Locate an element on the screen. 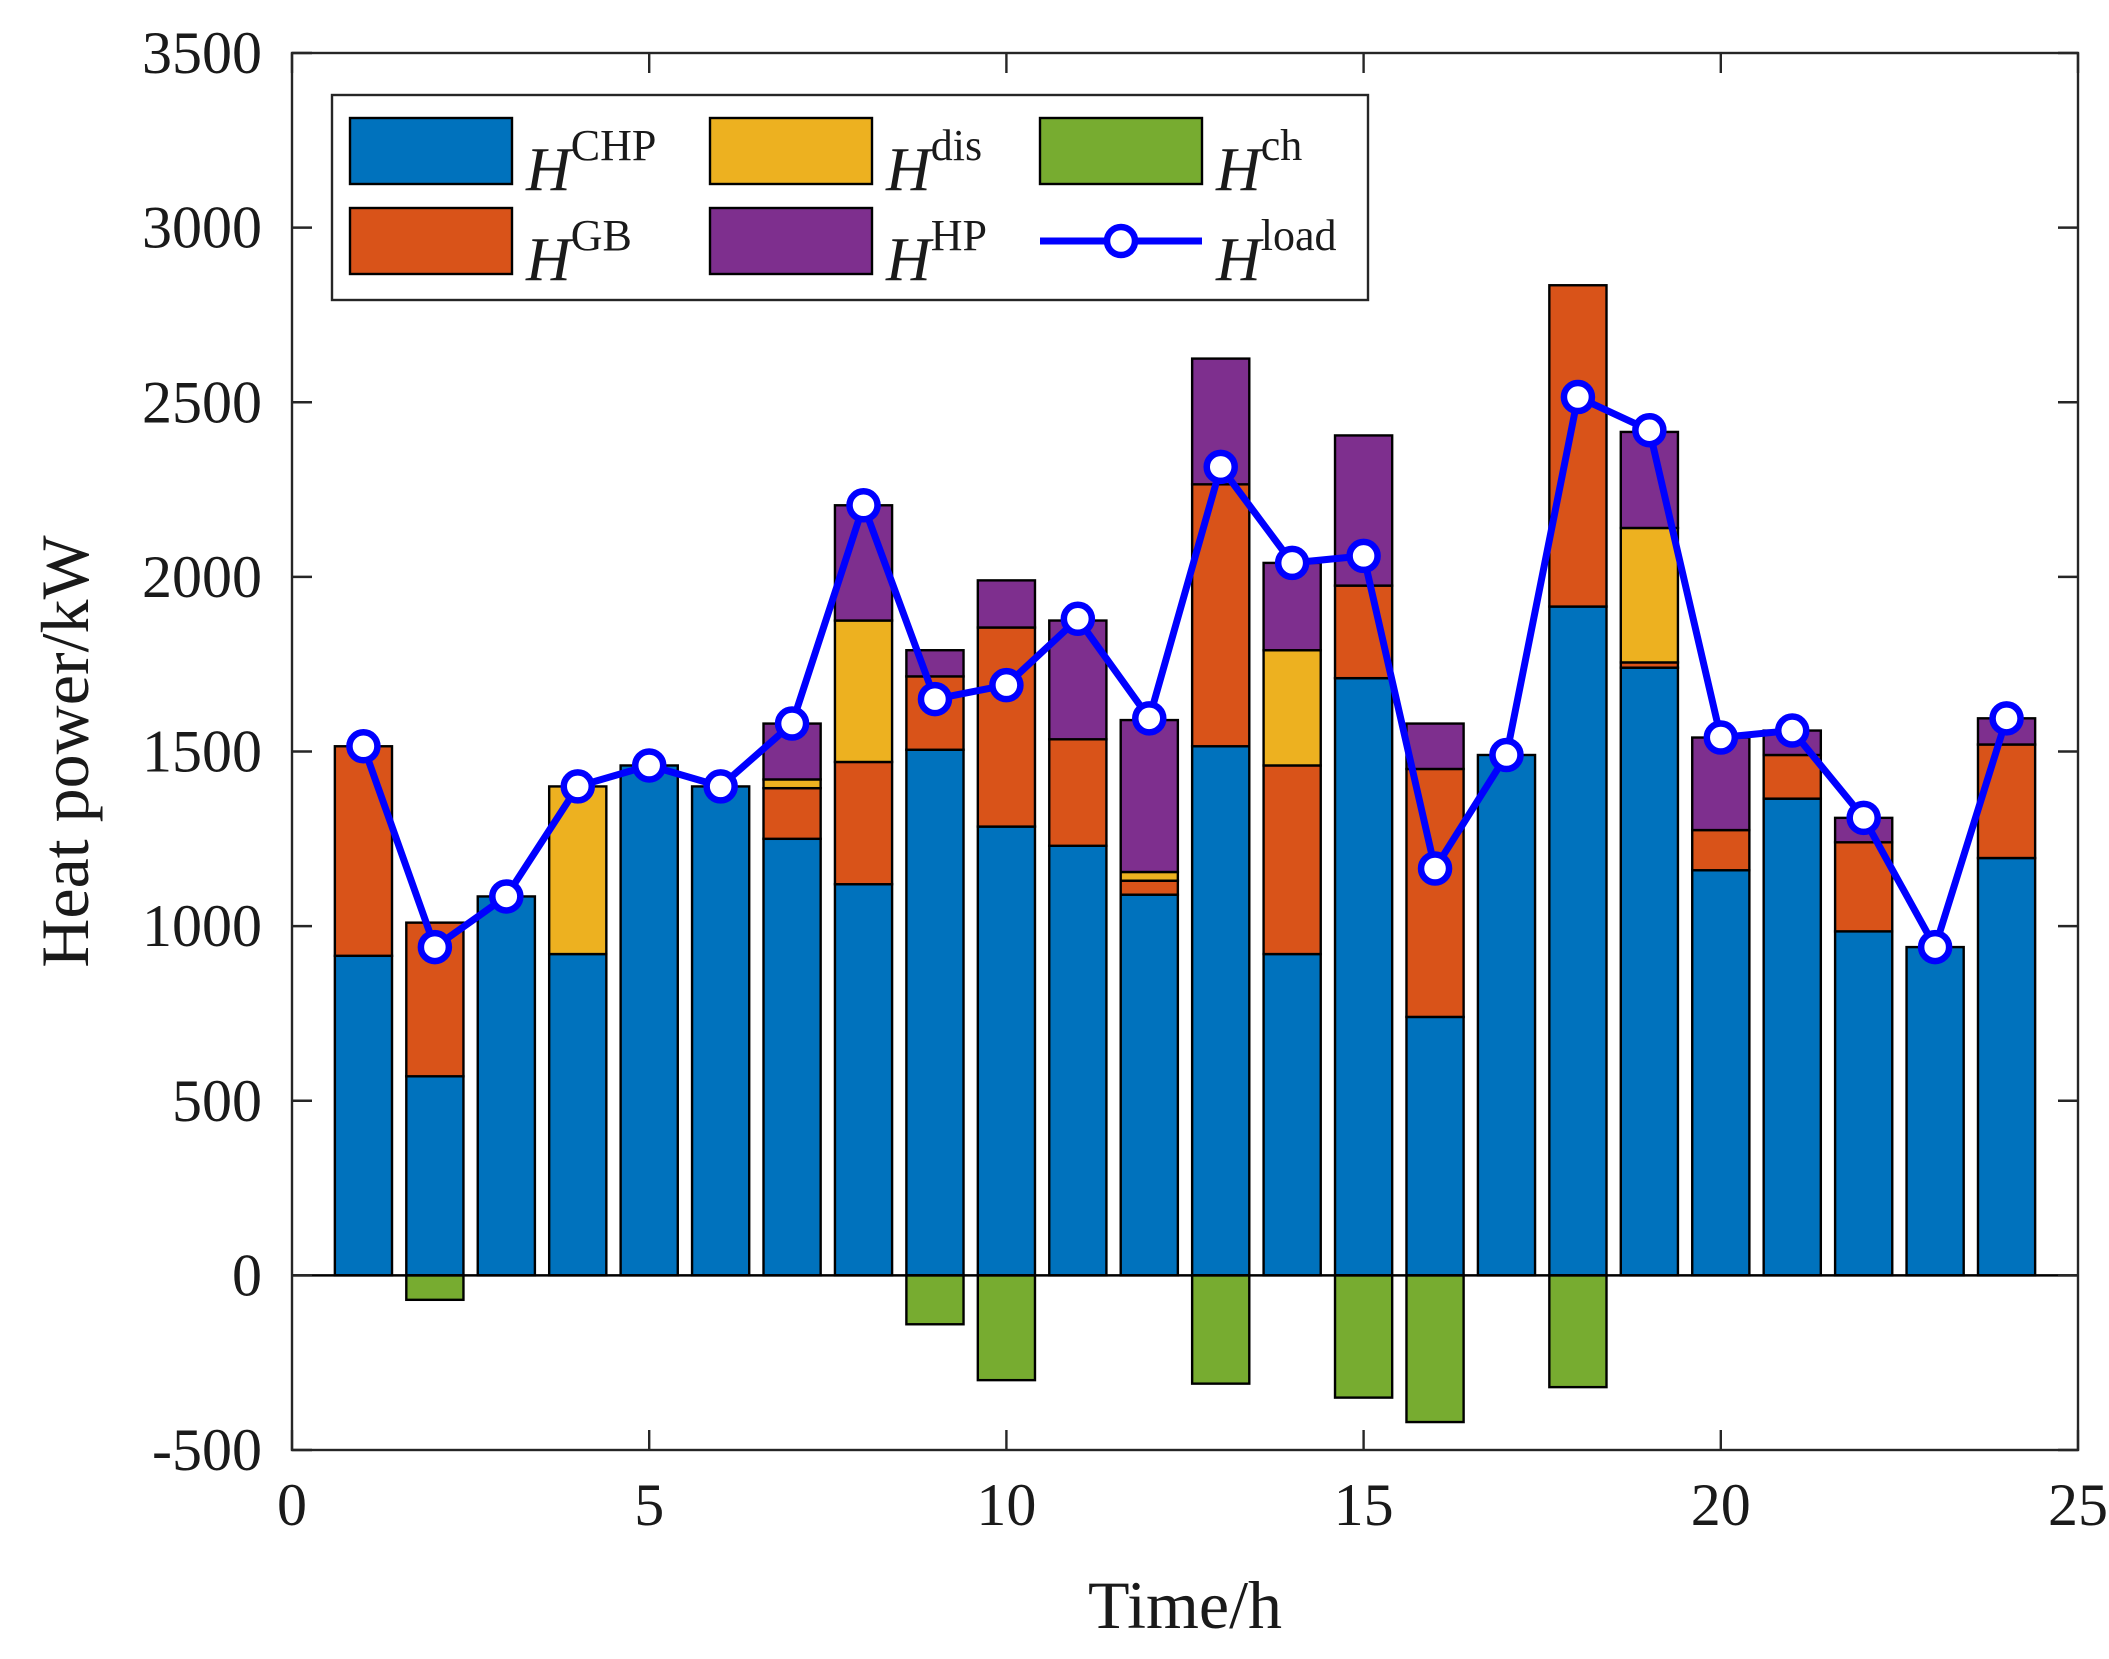  y-tick-label: -500 is located at coordinates (207, 1450).